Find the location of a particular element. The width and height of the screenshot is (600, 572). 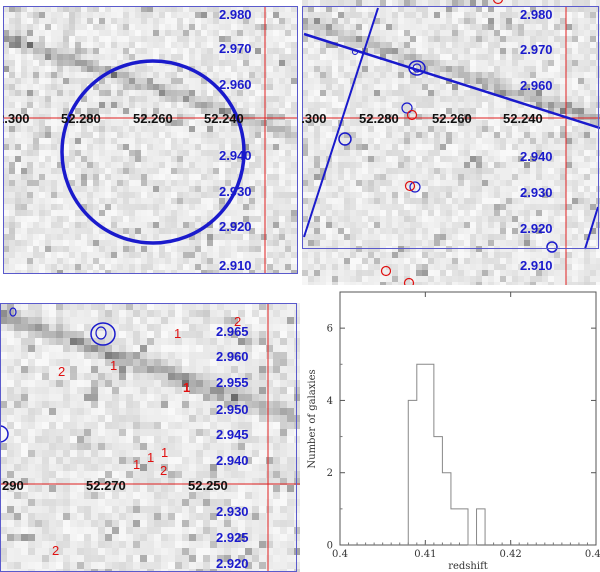

y-tick-label: 0 is located at coordinates (330, 546).